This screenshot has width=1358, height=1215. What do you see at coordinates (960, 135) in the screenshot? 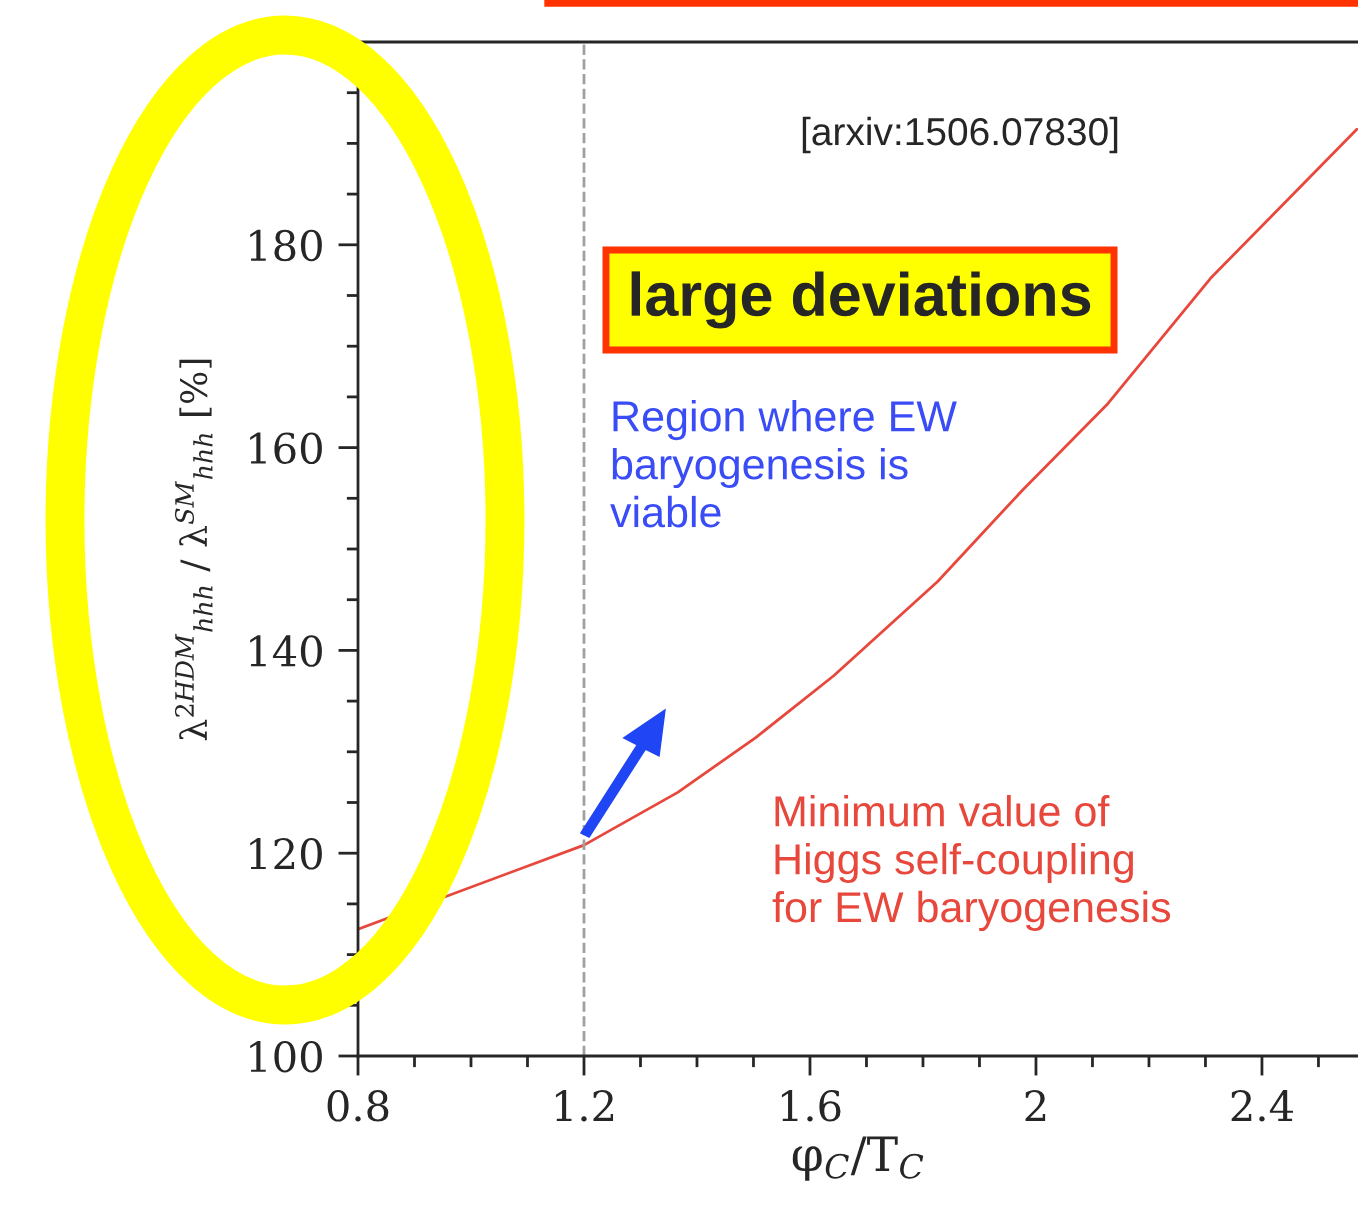
I see `annotation: [arxiv:1506.07830]` at bounding box center [960, 135].